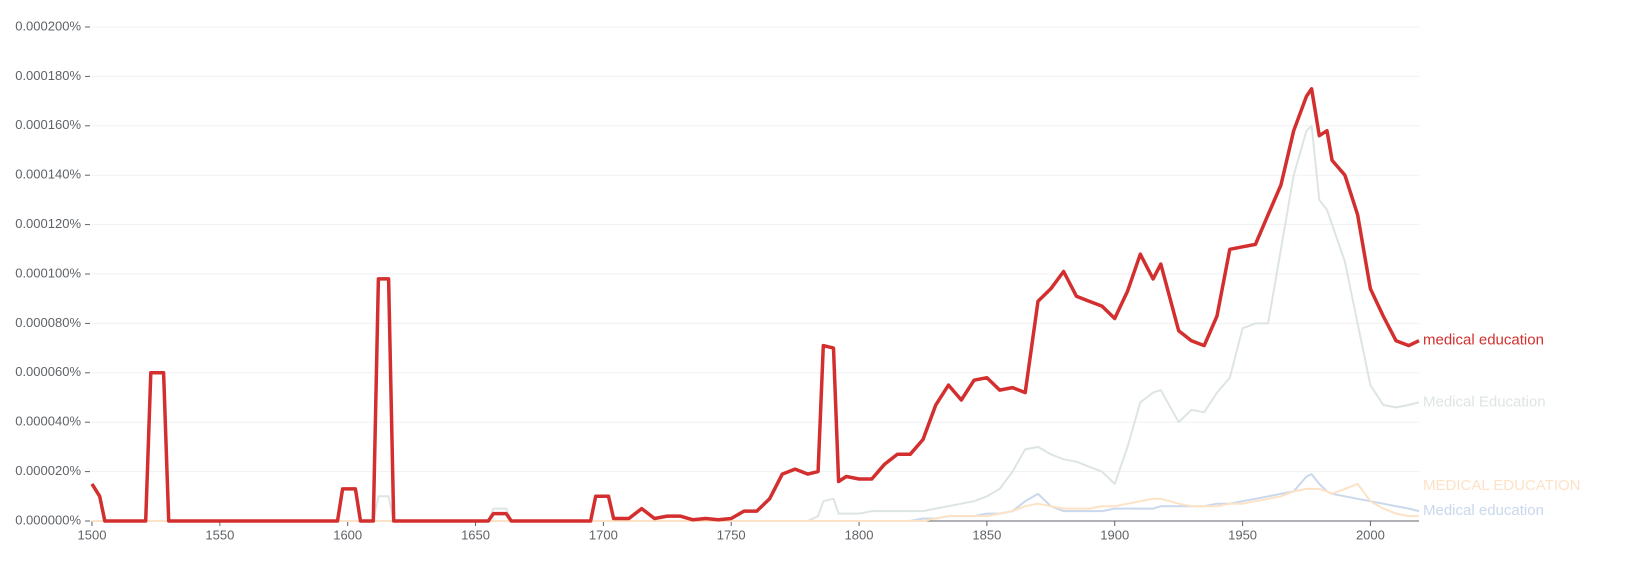 The height and width of the screenshot is (580, 1641). I want to click on x-tick-label: 1900, so click(1114, 534).